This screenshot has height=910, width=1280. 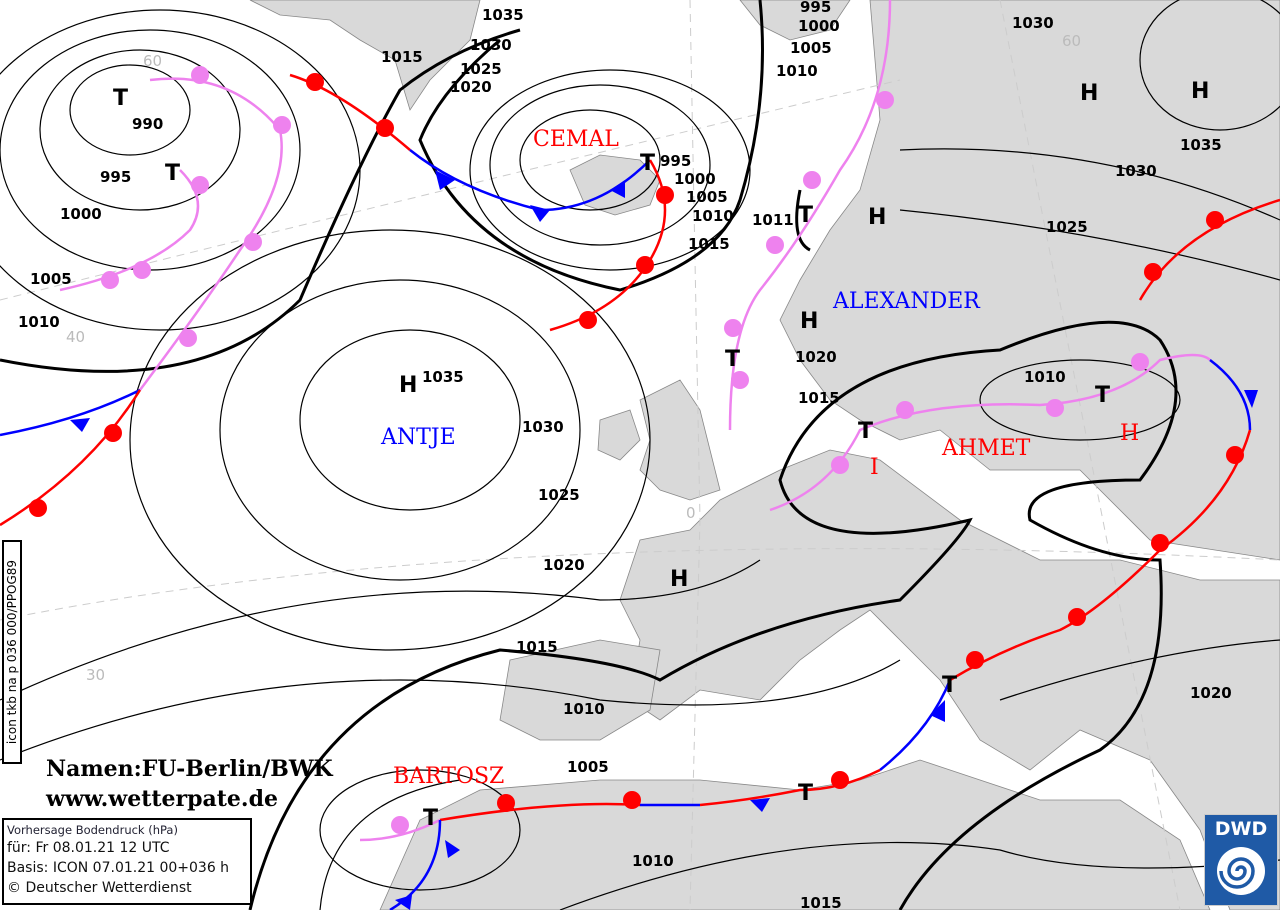 What do you see at coordinates (147, 124) in the screenshot?
I see `isobar-label: 990` at bounding box center [147, 124].